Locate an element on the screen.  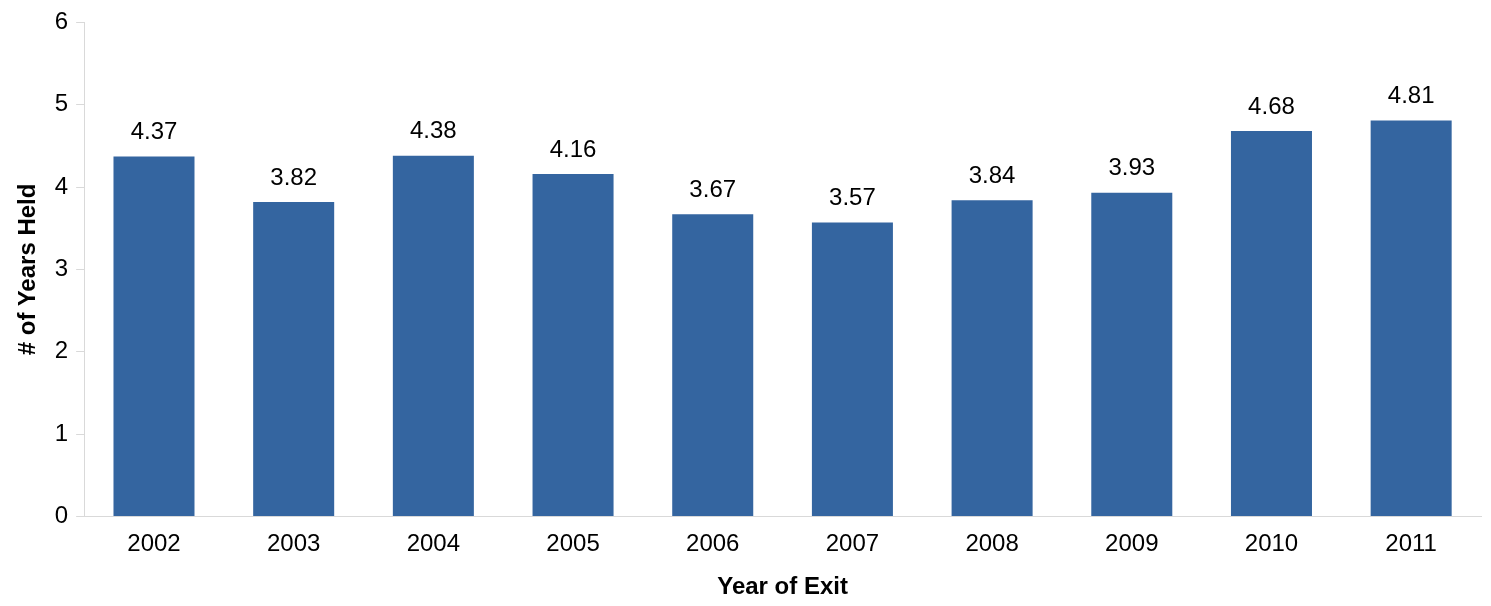
x-tick-label: 2011 is located at coordinates (1411, 543).